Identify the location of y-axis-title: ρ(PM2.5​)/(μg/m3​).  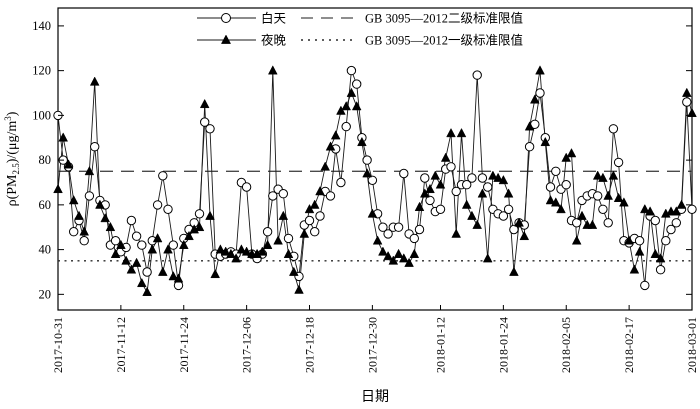
(12, 158).